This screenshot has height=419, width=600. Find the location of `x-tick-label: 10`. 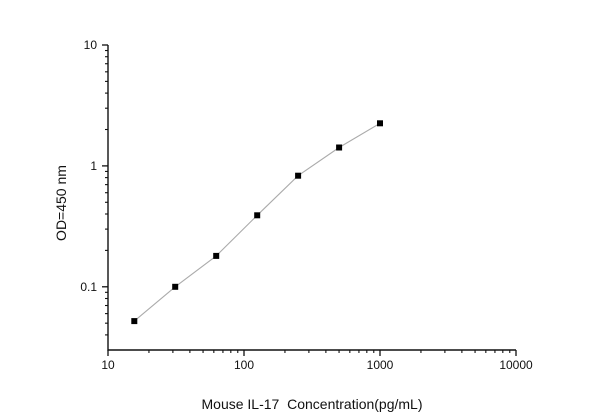

x-tick-label: 10 is located at coordinates (108, 365).